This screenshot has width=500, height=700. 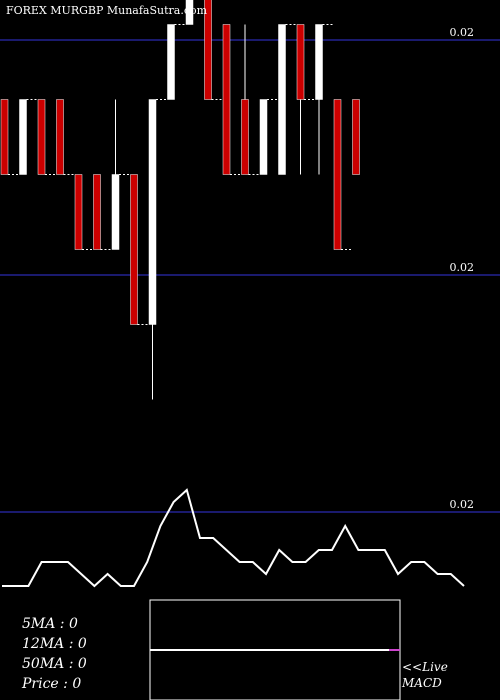 I want to click on price-label-top: 0.02, so click(x=462, y=32).